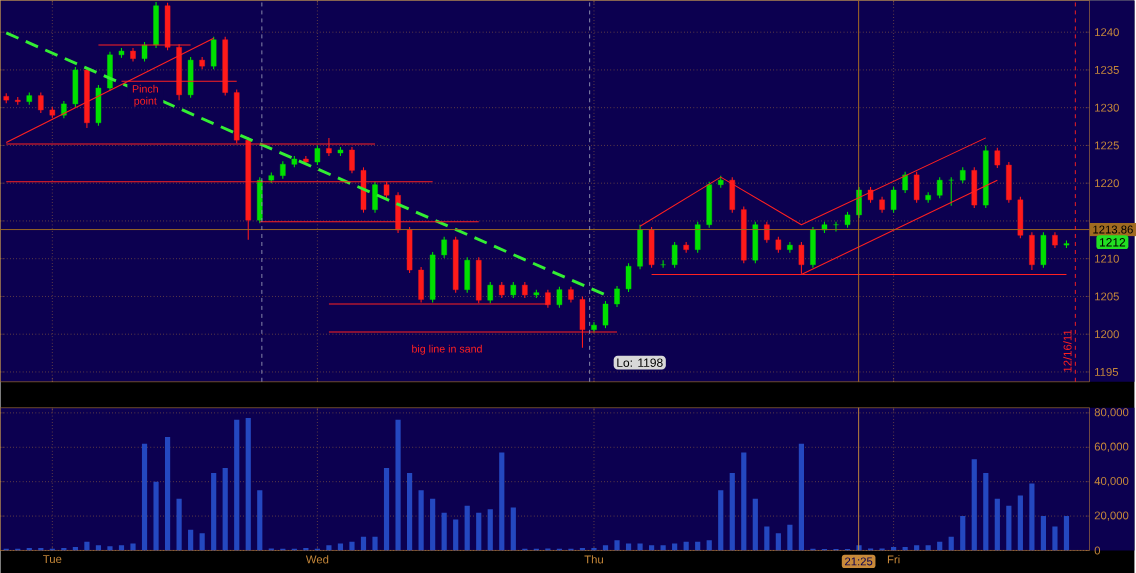 This screenshot has height=573, width=1136. I want to click on x-tick-label: Wed, so click(317, 559).